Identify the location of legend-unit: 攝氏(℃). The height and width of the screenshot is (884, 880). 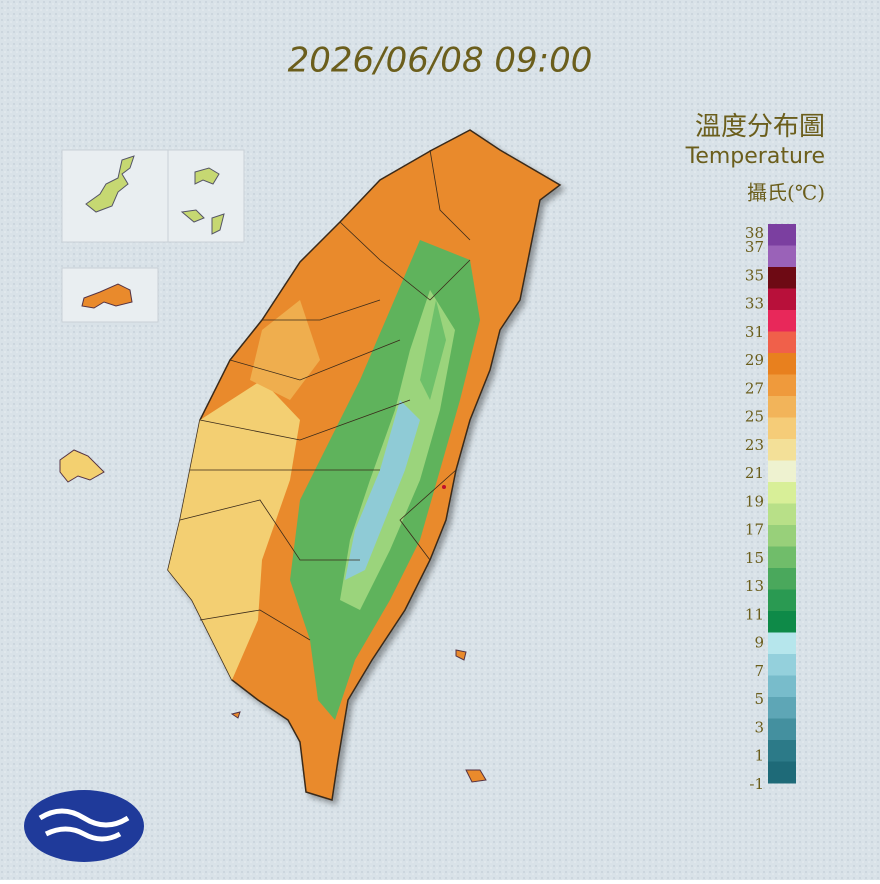
(786, 193).